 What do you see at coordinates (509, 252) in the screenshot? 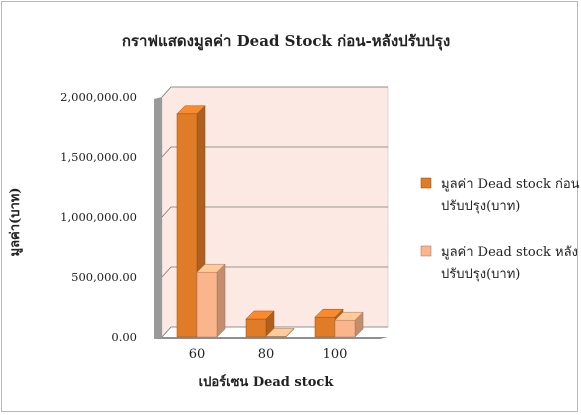
I see `legend-label: มูลค่า Dead stock หลัง` at bounding box center [509, 252].